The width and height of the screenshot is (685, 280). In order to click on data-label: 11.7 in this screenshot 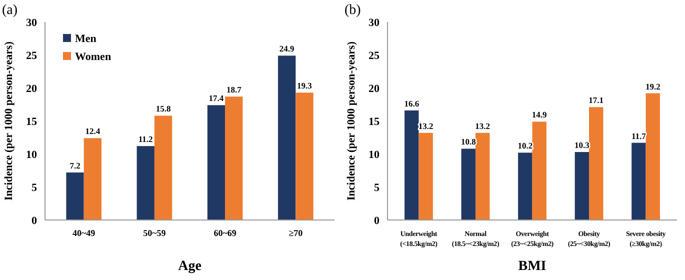, I will do `click(639, 135)`.